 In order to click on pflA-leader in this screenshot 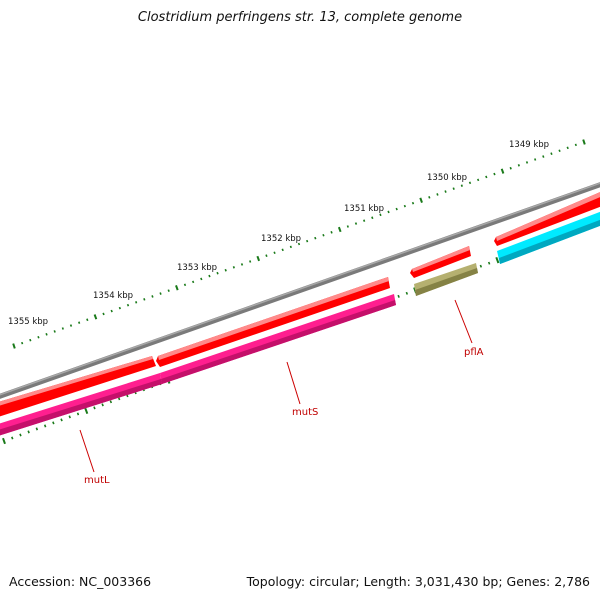, I will do `click(463, 321)`.